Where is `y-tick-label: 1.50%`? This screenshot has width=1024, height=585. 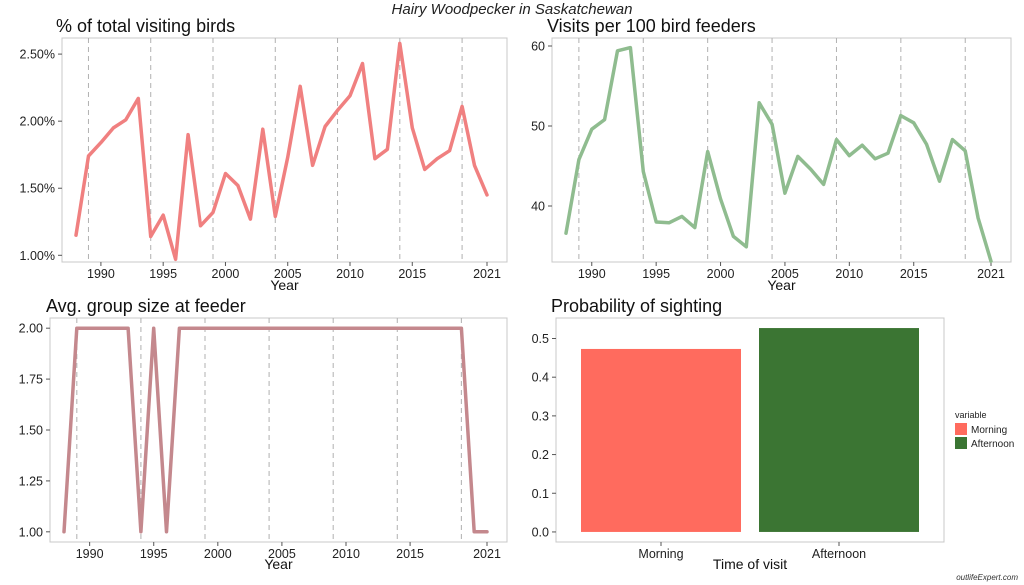 y-tick-label: 1.50% is located at coordinates (37, 189).